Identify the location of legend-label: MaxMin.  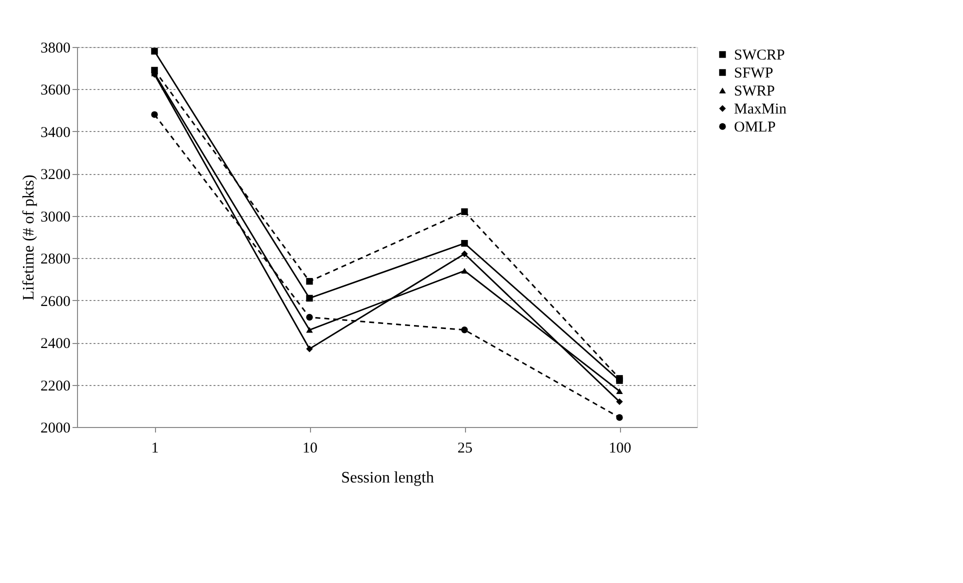
(760, 110).